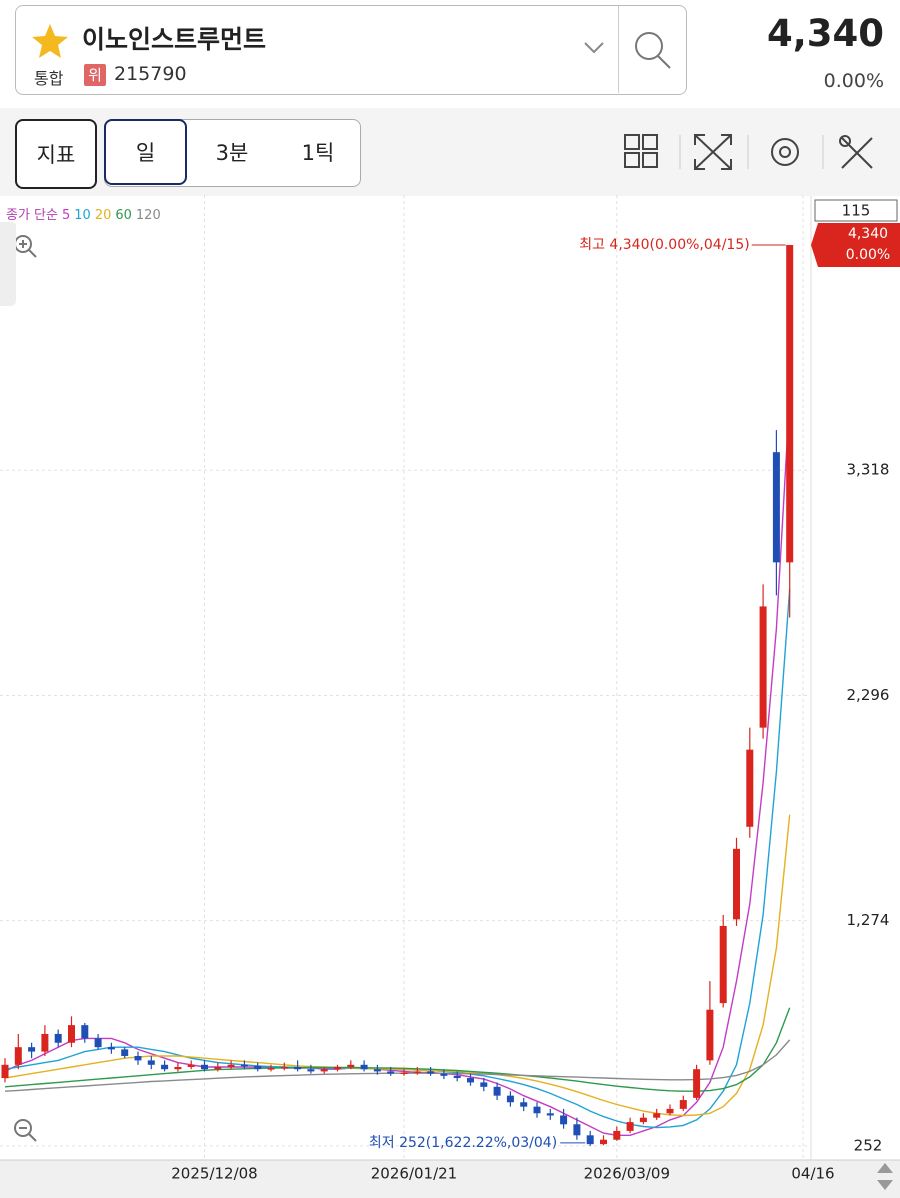  What do you see at coordinates (868, 1145) in the screenshot?
I see `y-tick-label: 252` at bounding box center [868, 1145].